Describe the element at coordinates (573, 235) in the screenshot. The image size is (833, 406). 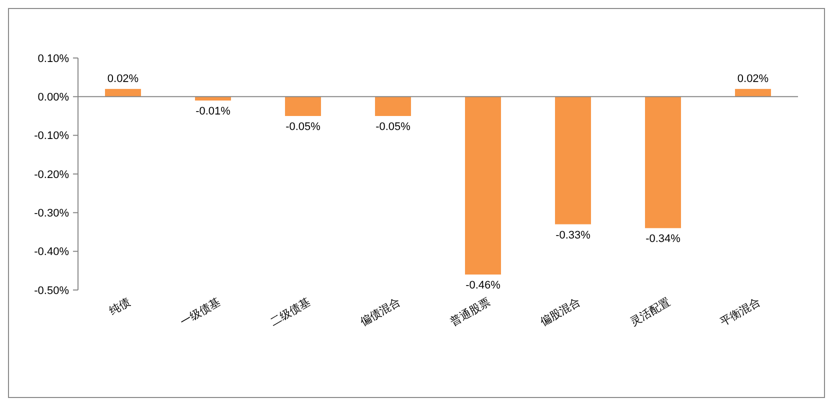
I see `data-label: -0.33%` at that location.